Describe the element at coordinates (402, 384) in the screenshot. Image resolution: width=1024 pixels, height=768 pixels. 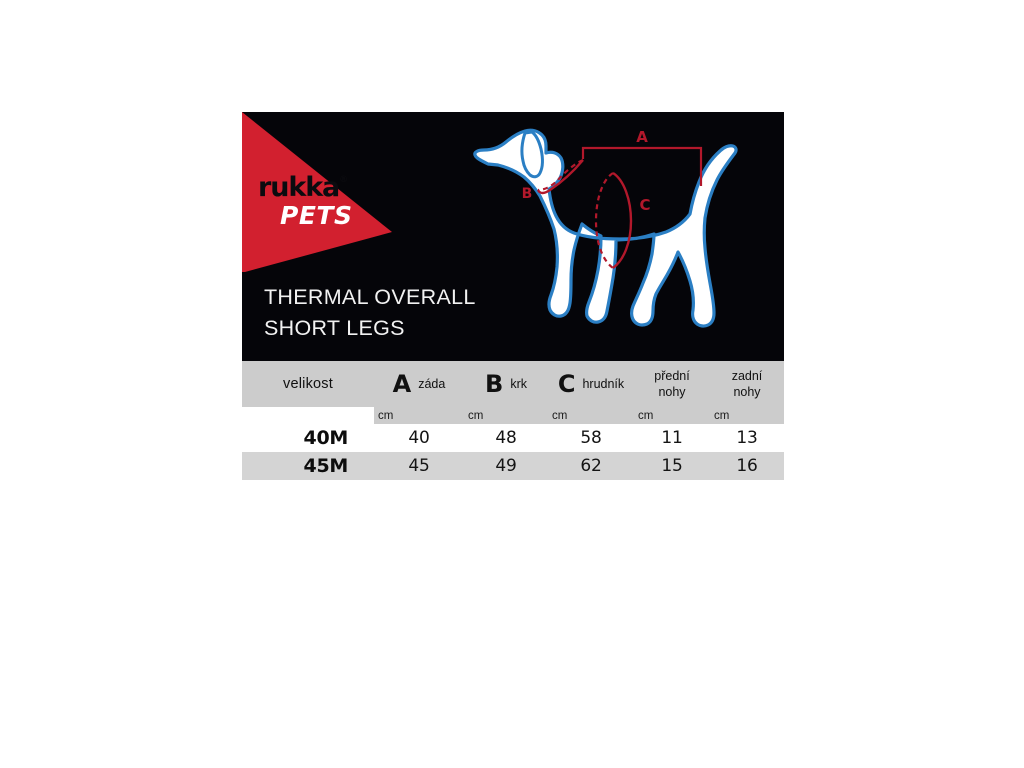
I see `header-letter-a: A` at that location.